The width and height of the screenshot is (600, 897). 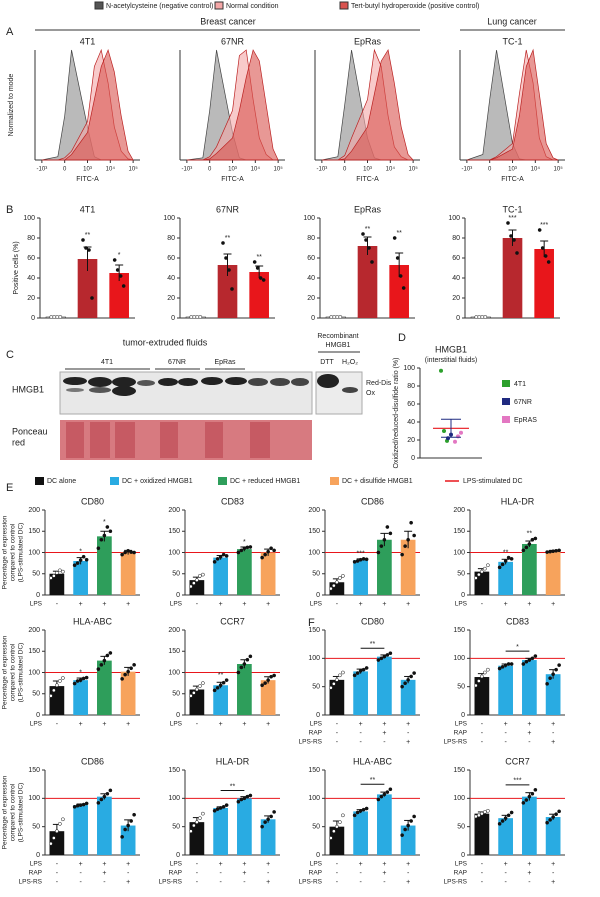 I want to click on panel-label: A, so click(x=10, y=32).